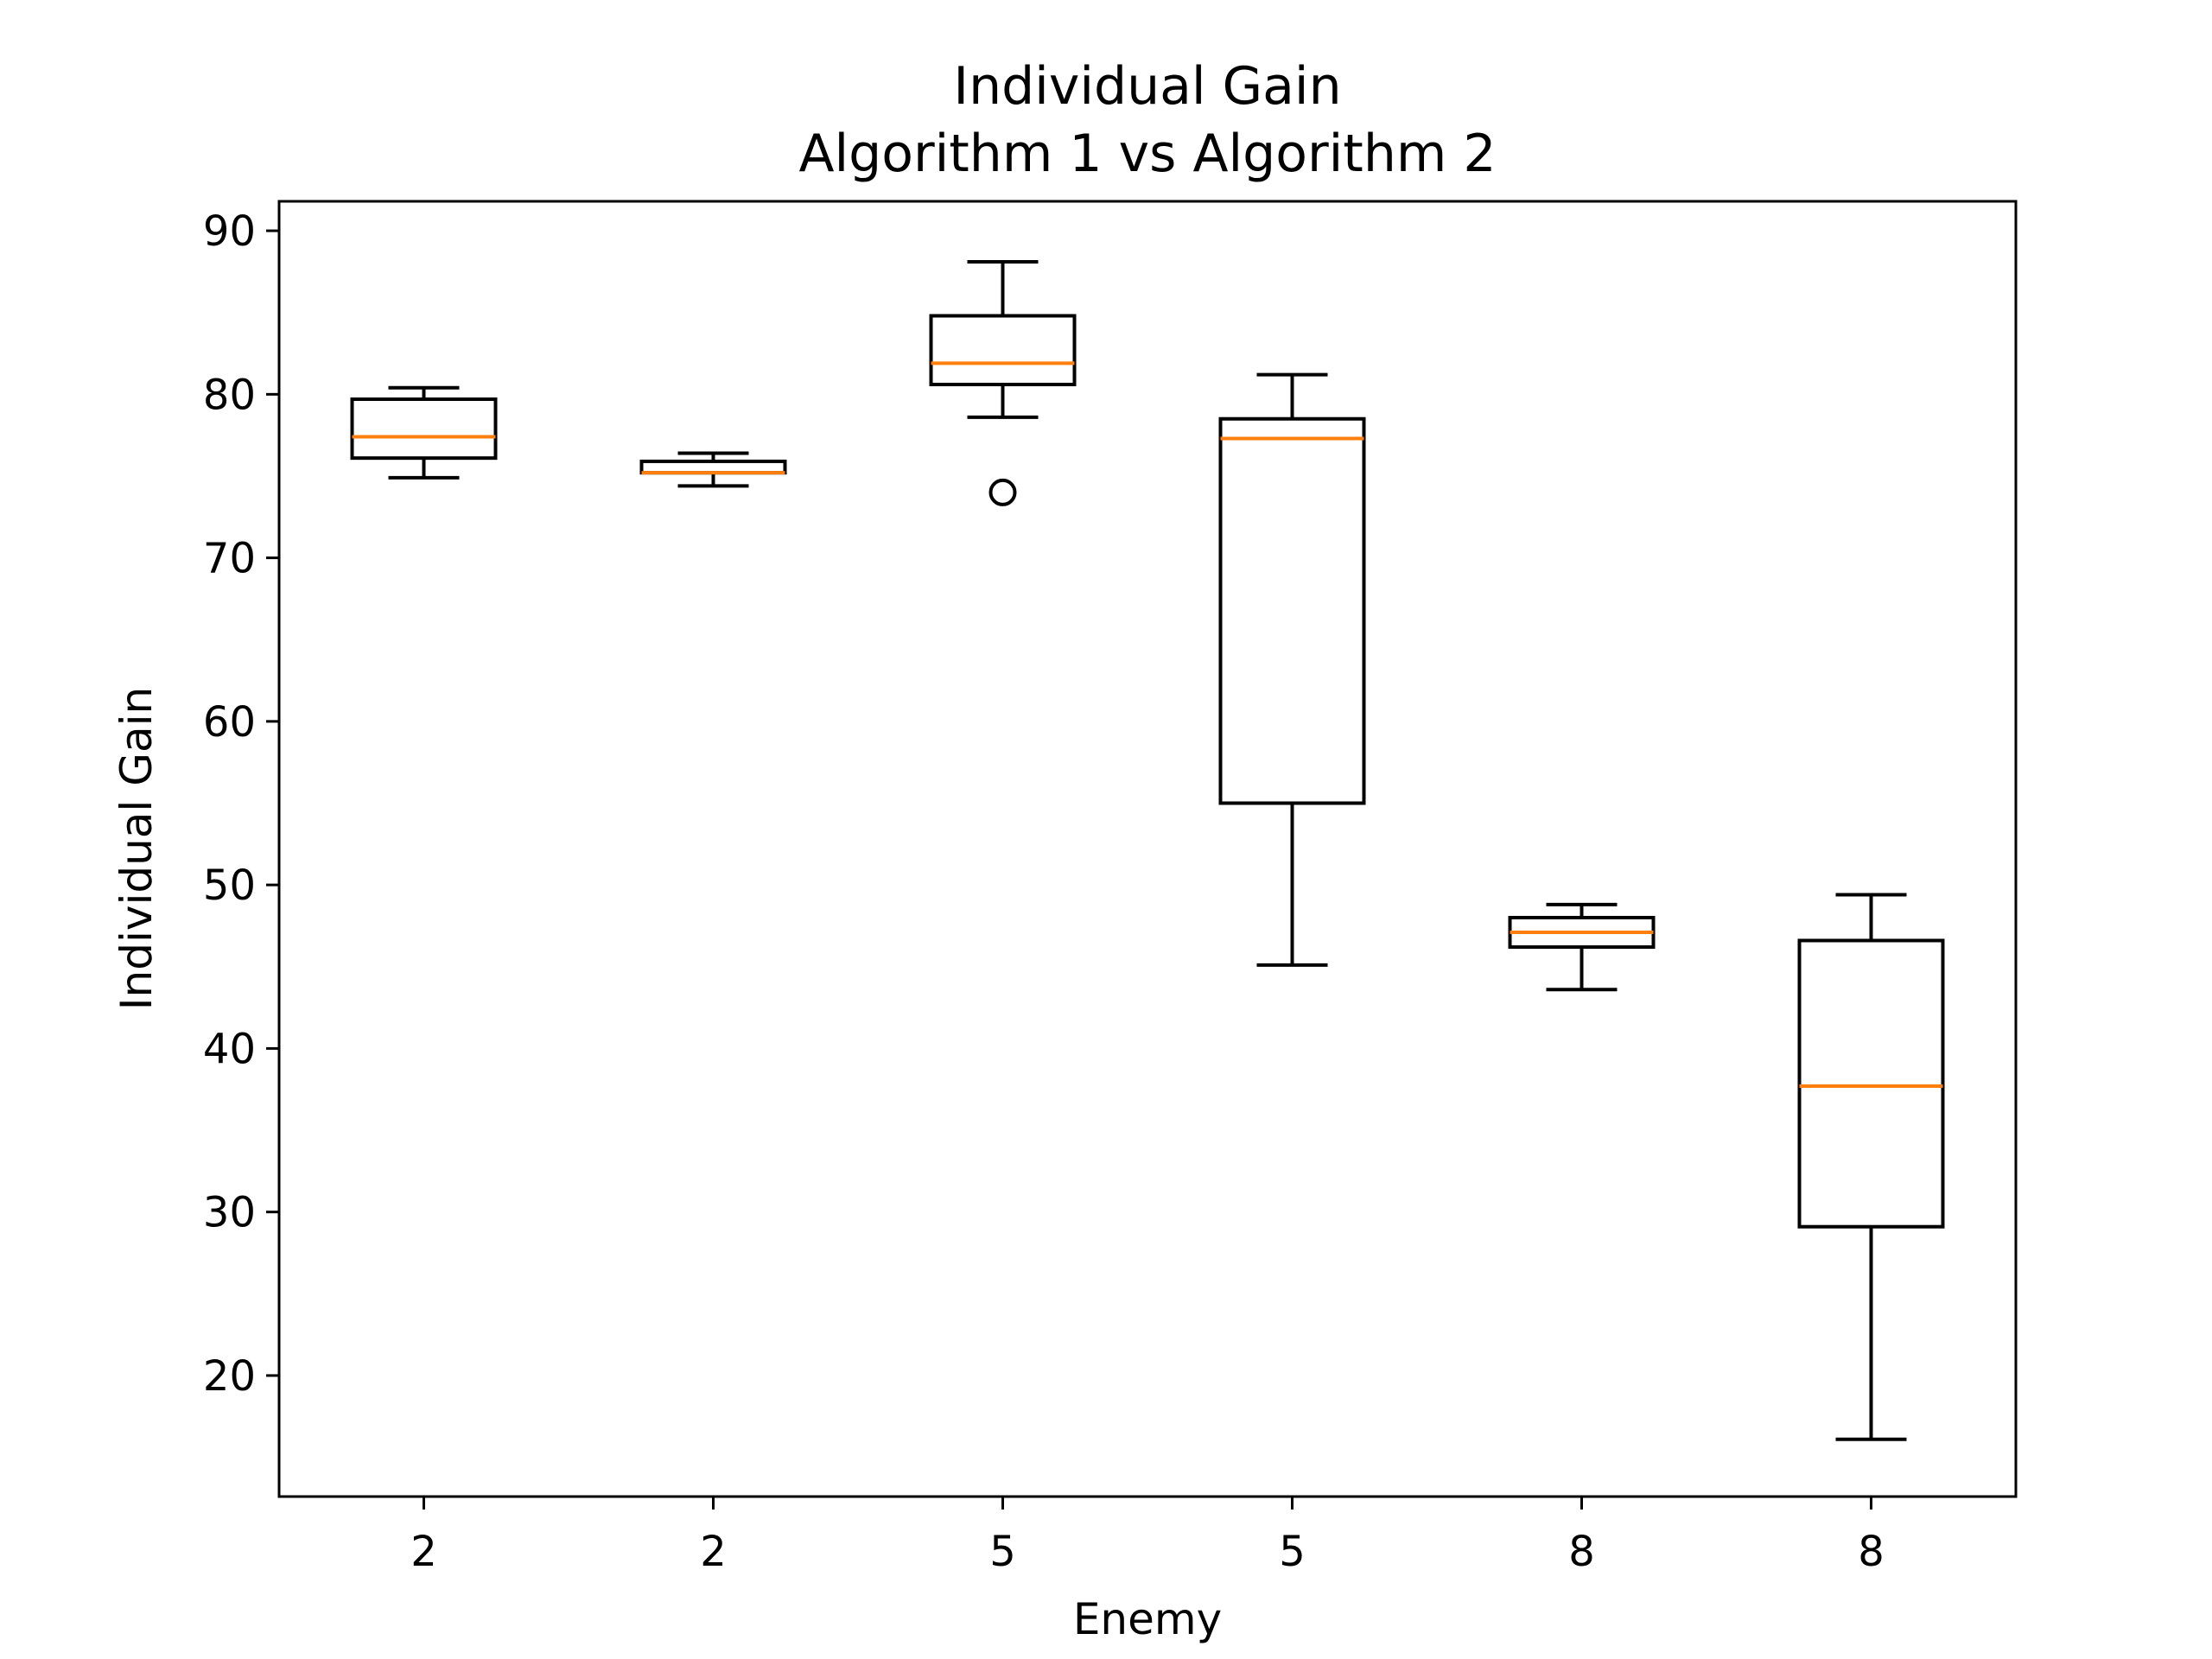 The image size is (2212, 1659). What do you see at coordinates (230, 1213) in the screenshot?
I see `y-tick-label: 30` at bounding box center [230, 1213].